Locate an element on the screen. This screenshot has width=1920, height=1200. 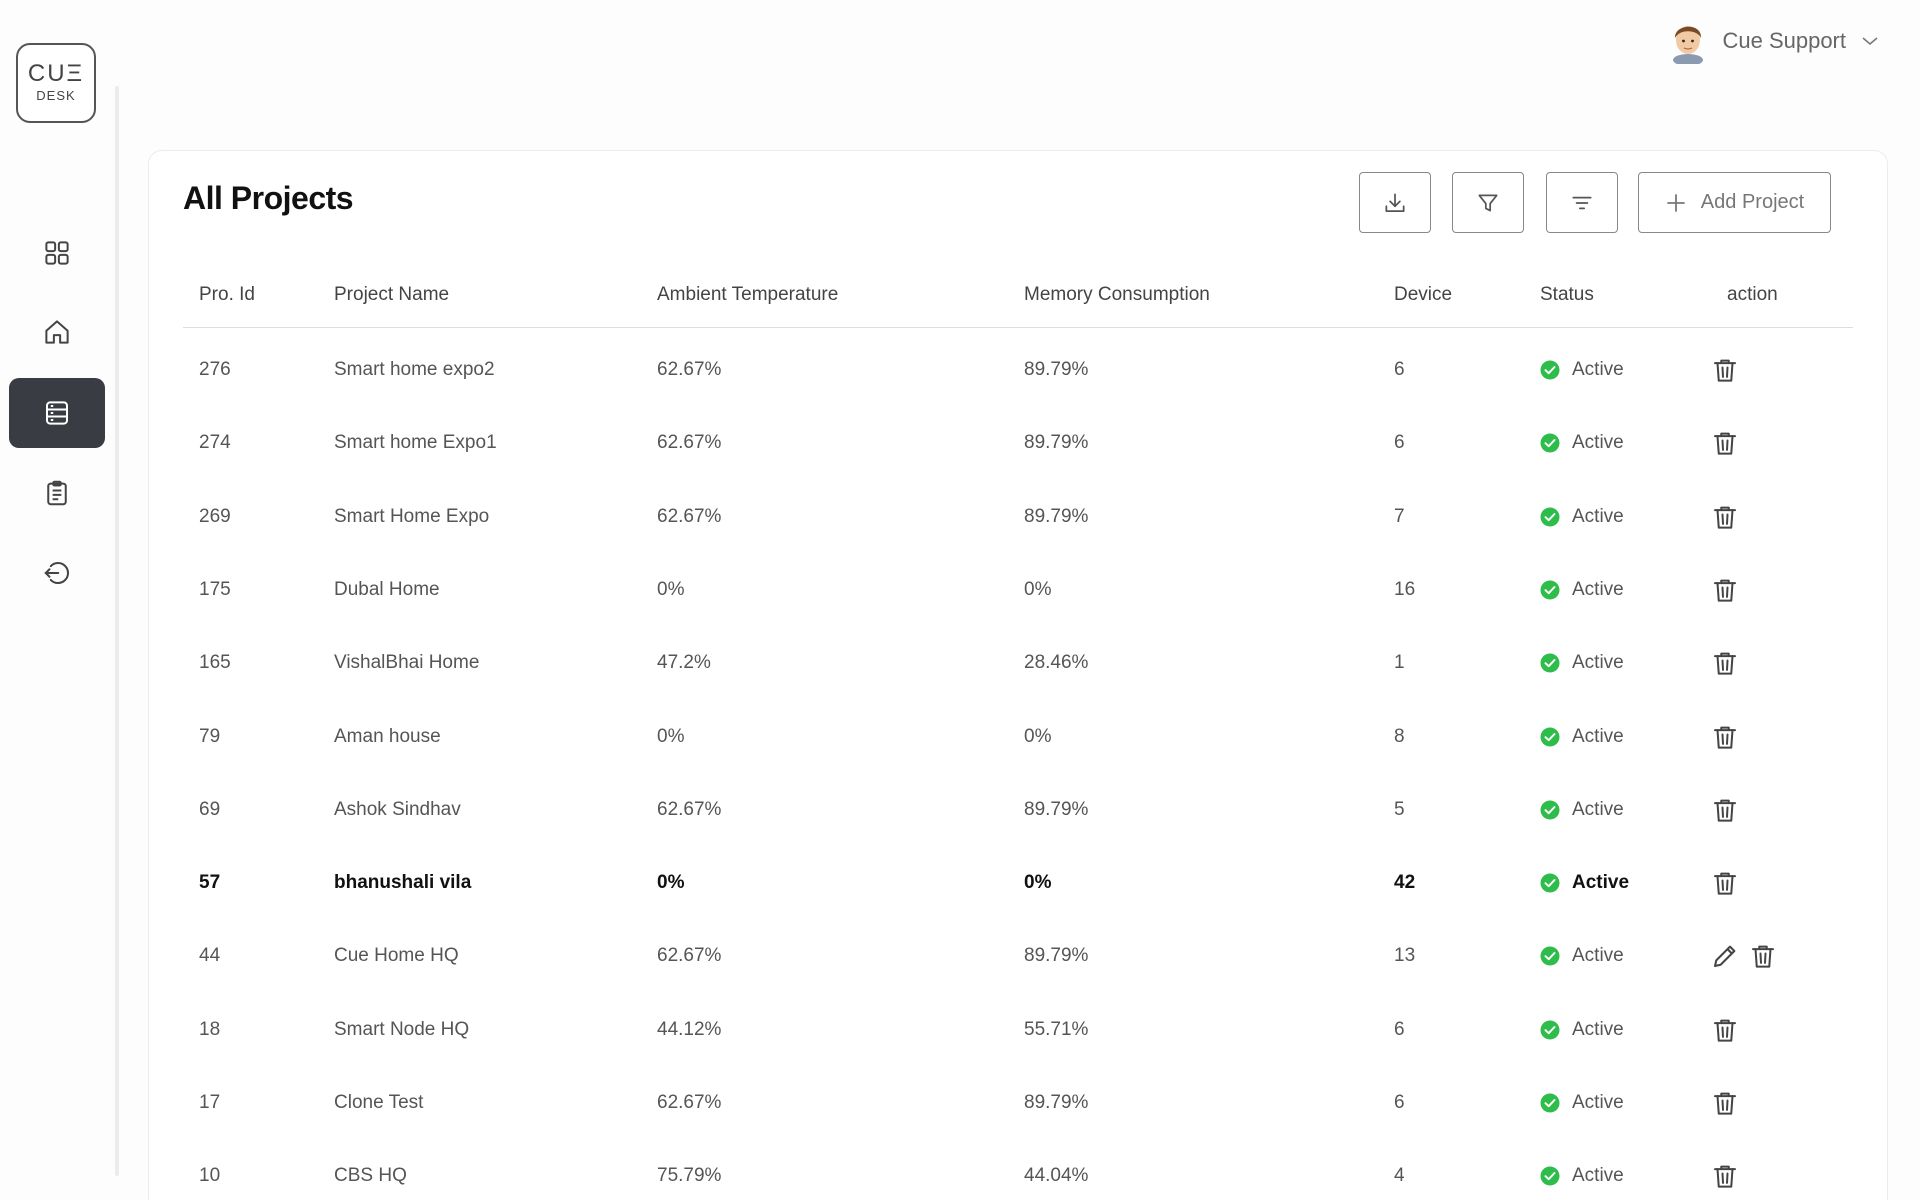
cue-desk-logo: CUΞ DESK is located at coordinates (56, 83).